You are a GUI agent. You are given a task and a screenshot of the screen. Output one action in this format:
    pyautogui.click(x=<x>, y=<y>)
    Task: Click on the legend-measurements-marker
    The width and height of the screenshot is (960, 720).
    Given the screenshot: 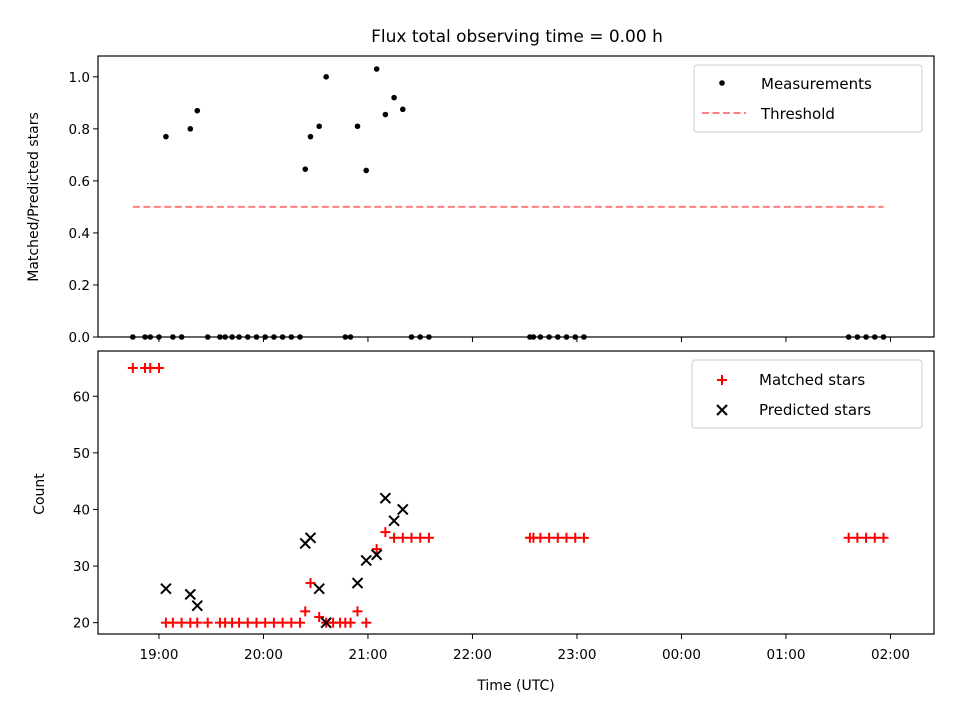 What is the action you would take?
    pyautogui.click(x=722, y=83)
    